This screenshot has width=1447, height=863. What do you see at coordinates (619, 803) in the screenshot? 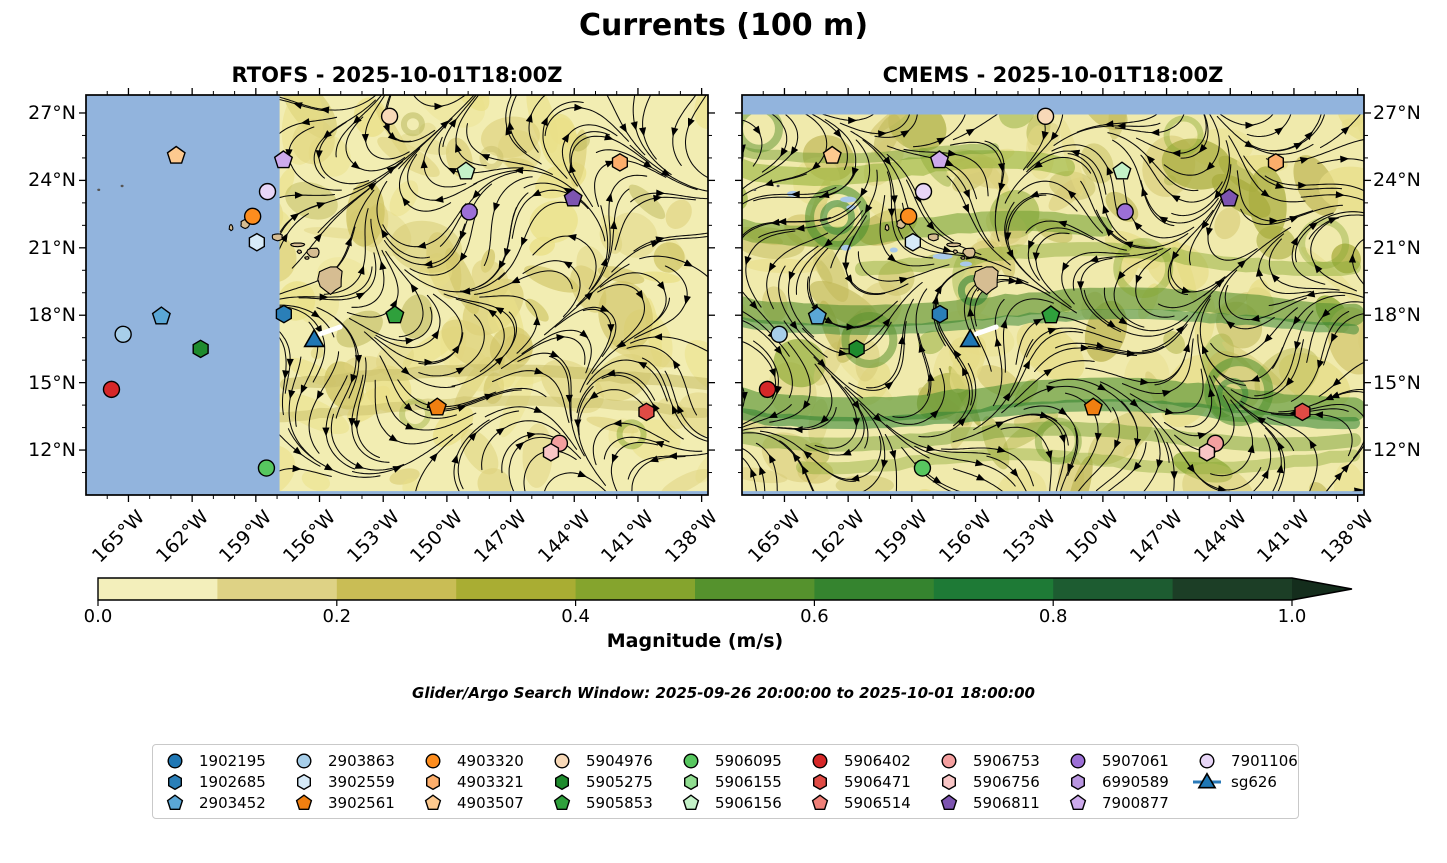
I see `legend-item-label: 5905853` at bounding box center [619, 803].